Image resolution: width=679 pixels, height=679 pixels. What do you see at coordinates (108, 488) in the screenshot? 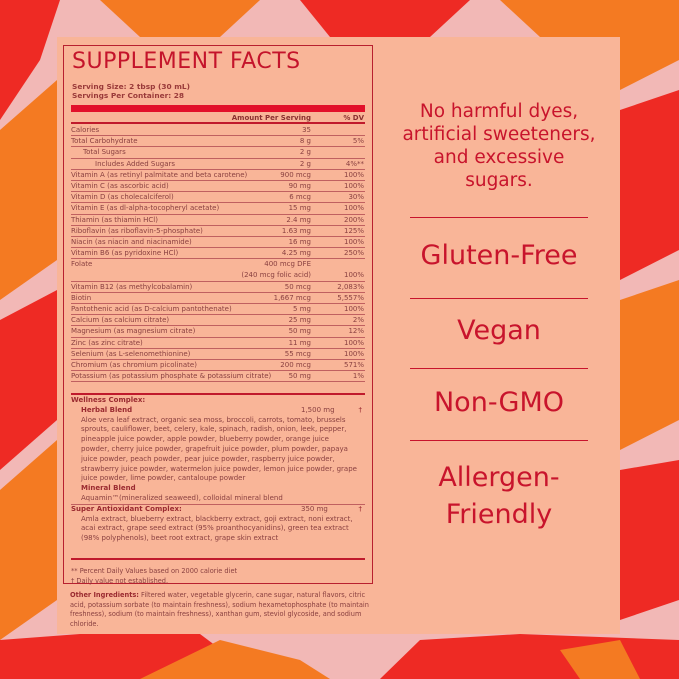
I see `mineral-label: Mineral Blend` at bounding box center [108, 488].